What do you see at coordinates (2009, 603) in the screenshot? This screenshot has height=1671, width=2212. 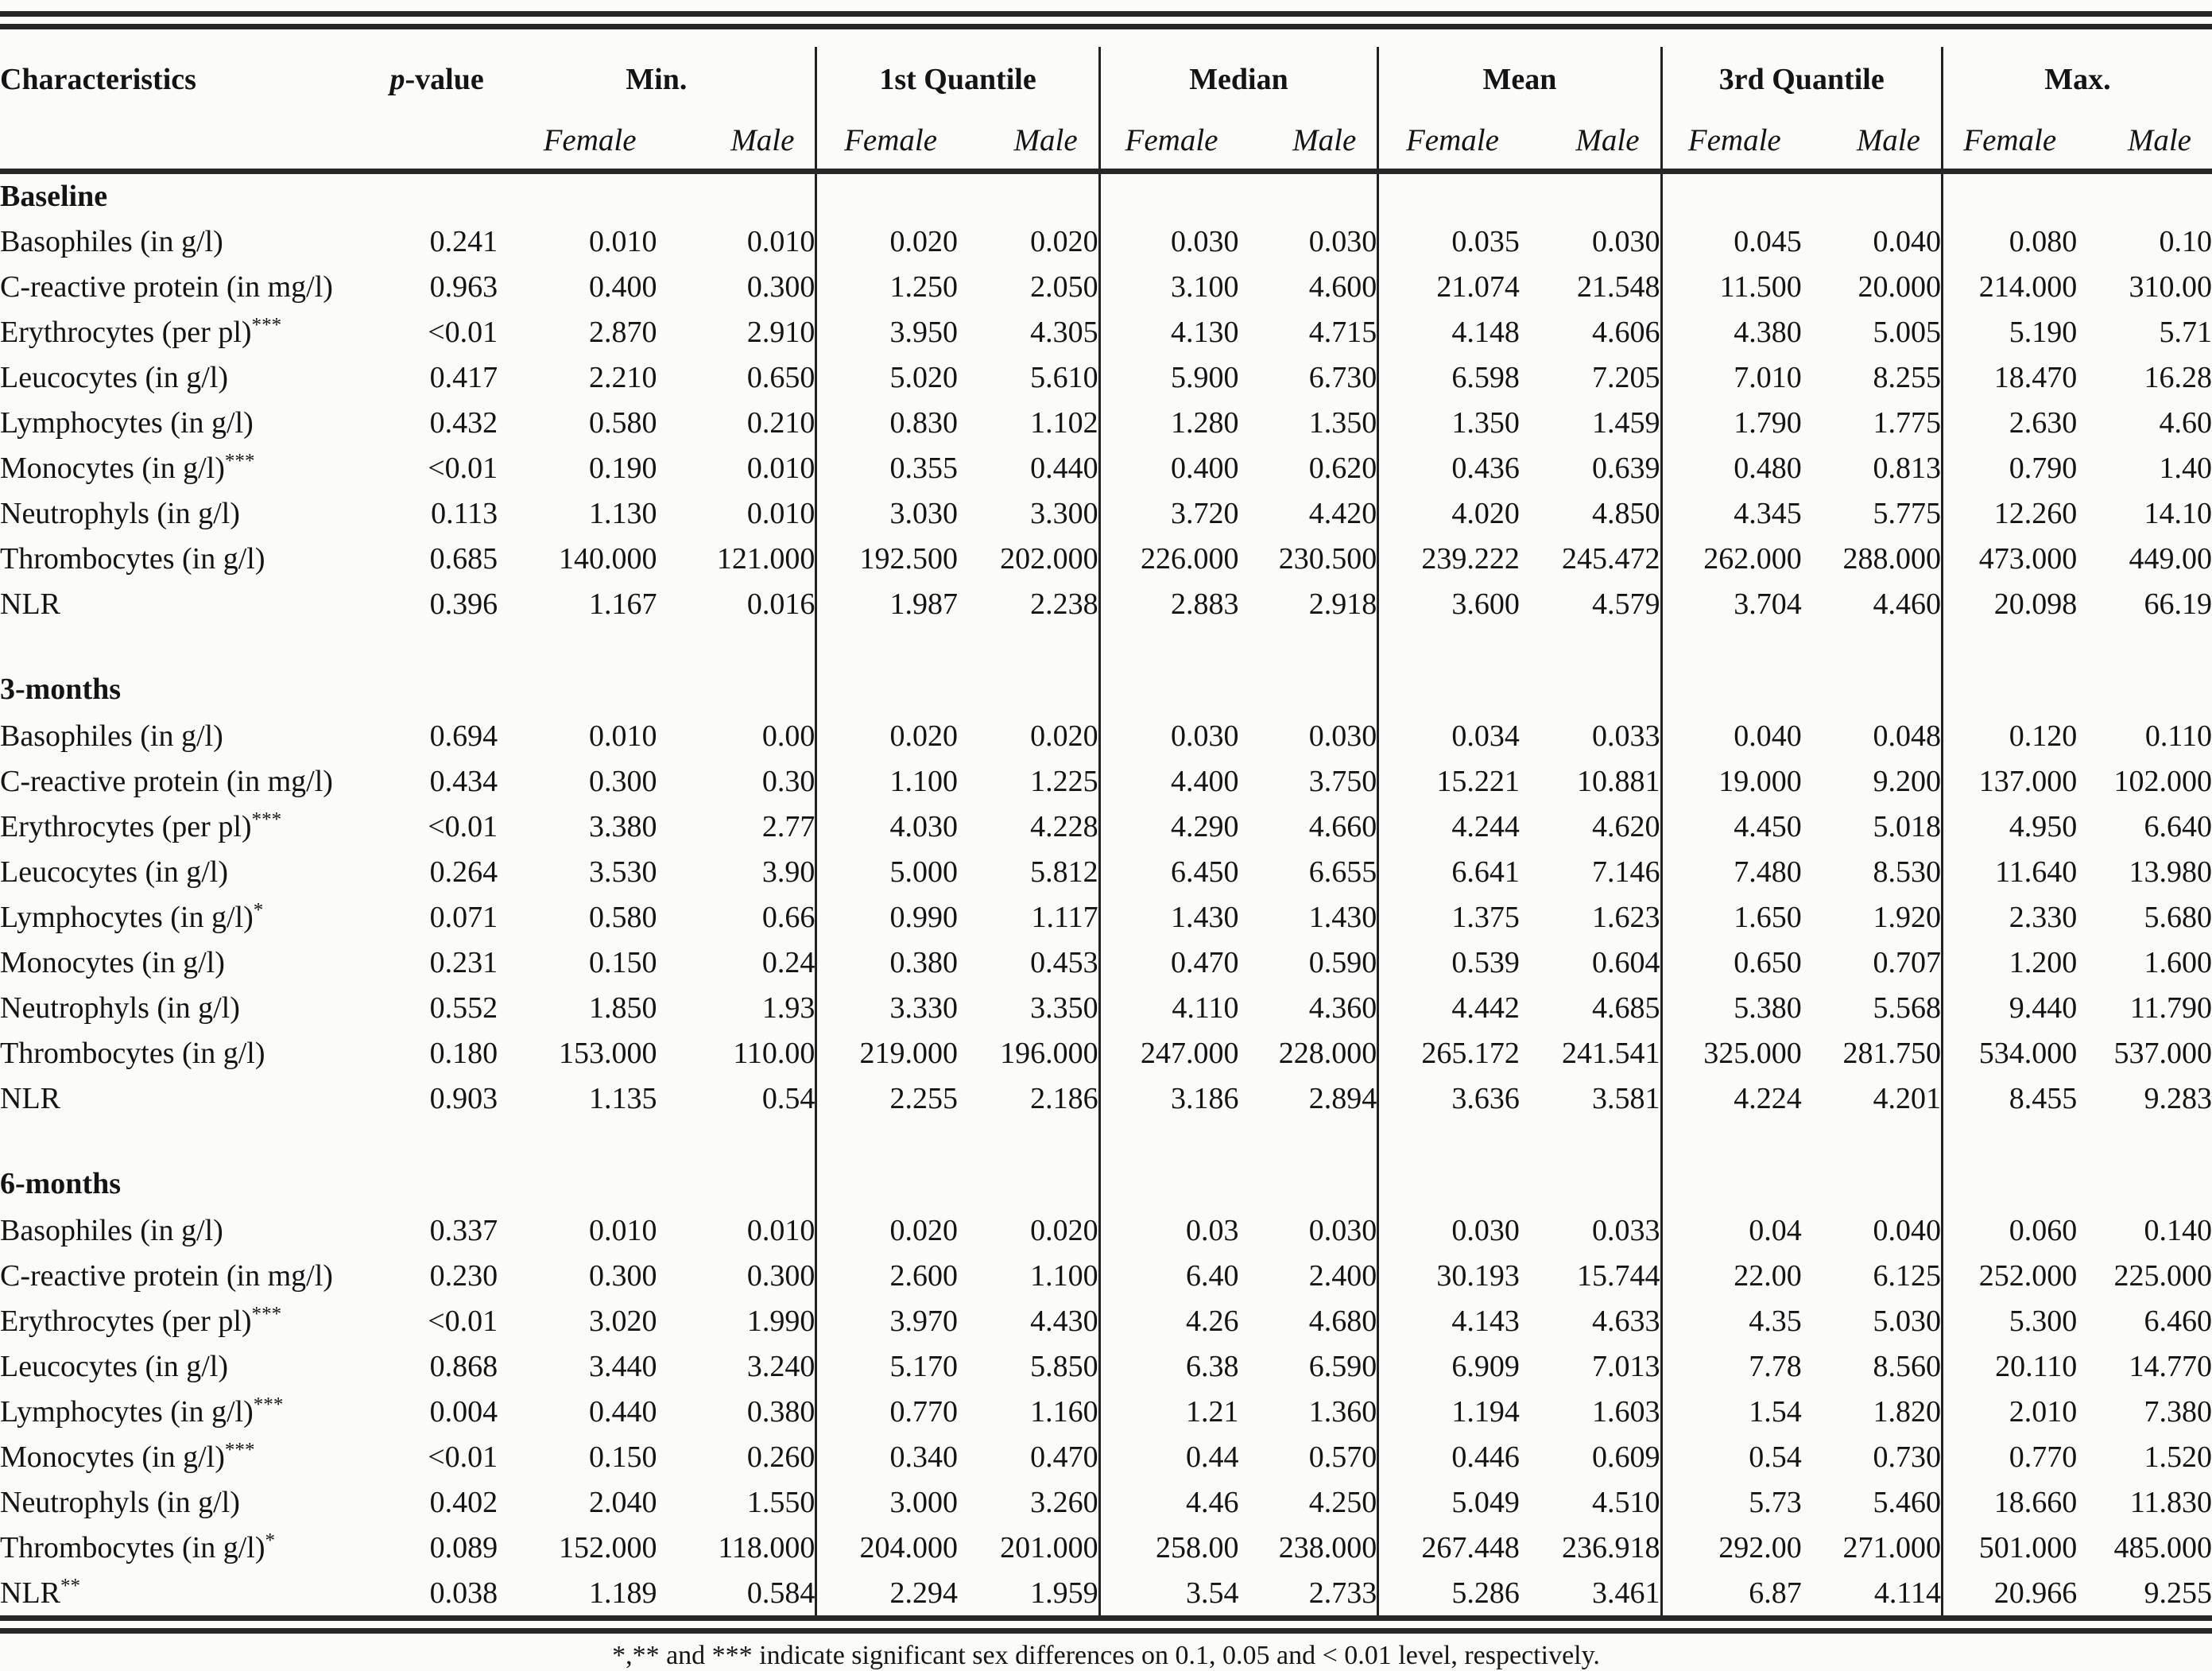 I see `value-cell: 20.098` at bounding box center [2009, 603].